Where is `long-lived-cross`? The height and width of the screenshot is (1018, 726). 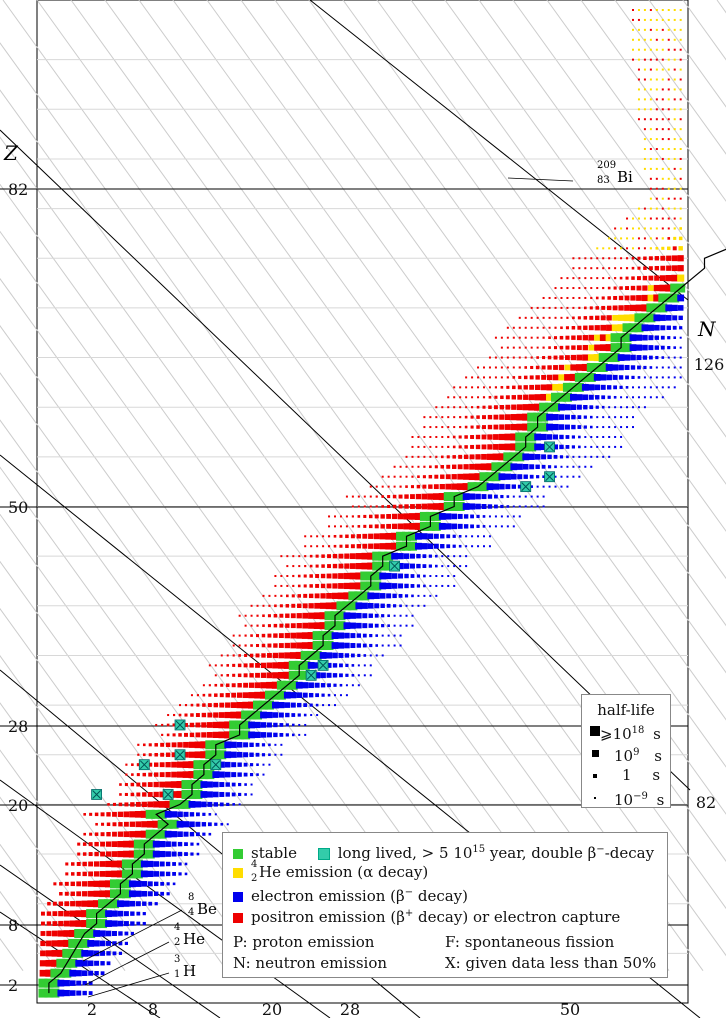
long-lived-cross is located at coordinates (216, 765).